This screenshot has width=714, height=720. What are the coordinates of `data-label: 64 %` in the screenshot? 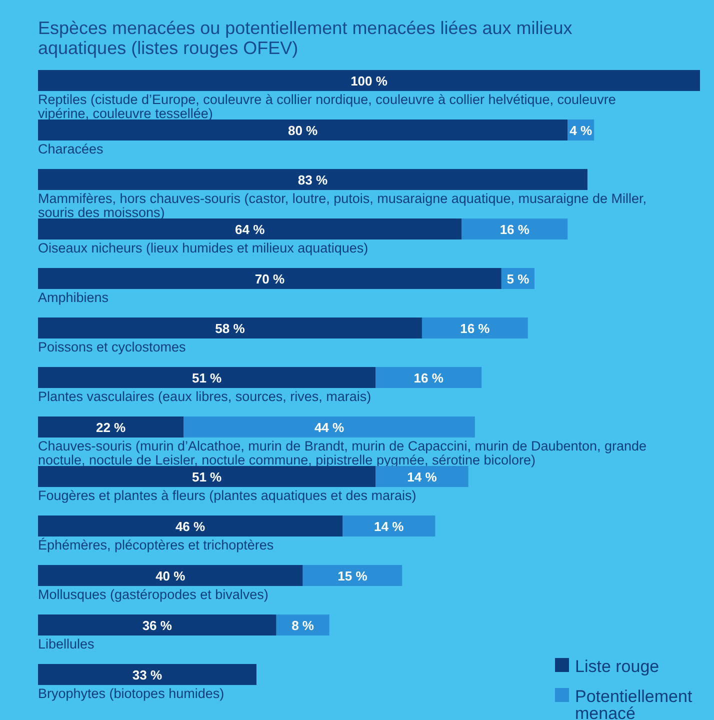 It's located at (250, 229).